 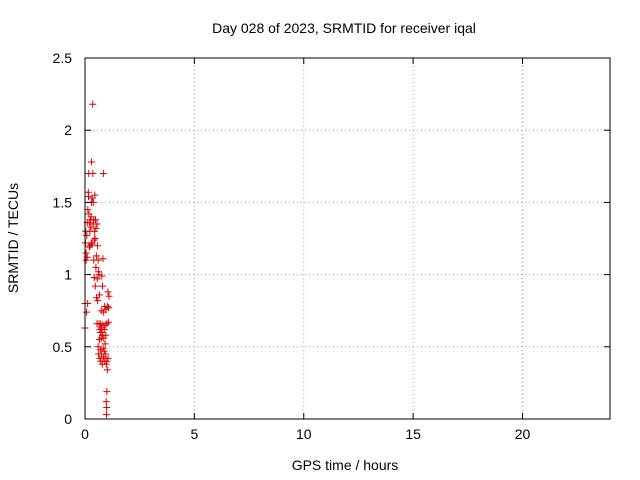 I want to click on y-tick-label: 1, so click(x=68, y=275).